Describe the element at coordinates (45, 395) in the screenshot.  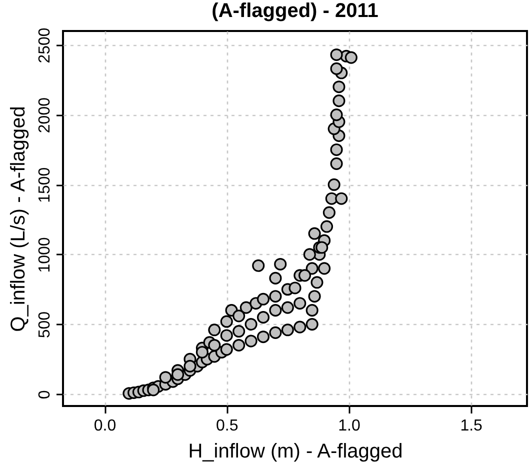
I see `y-tick-label: 0` at that location.